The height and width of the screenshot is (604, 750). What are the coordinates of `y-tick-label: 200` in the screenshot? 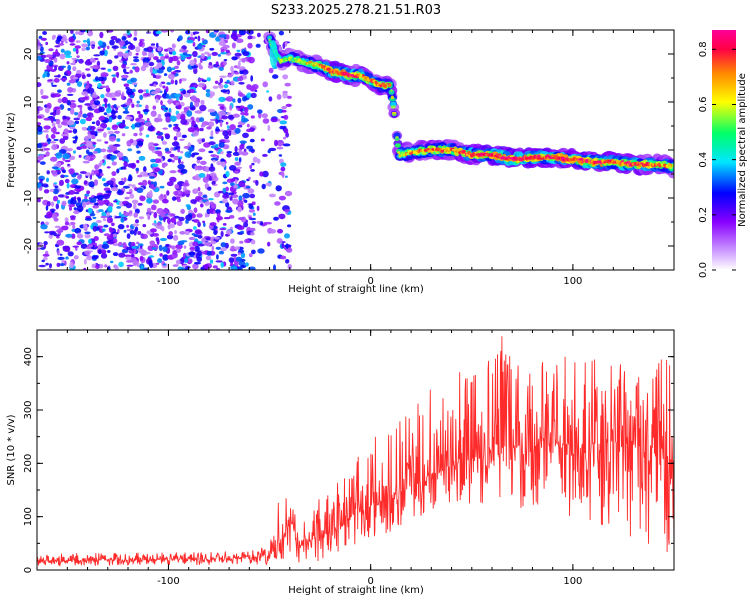 It's located at (28, 463).